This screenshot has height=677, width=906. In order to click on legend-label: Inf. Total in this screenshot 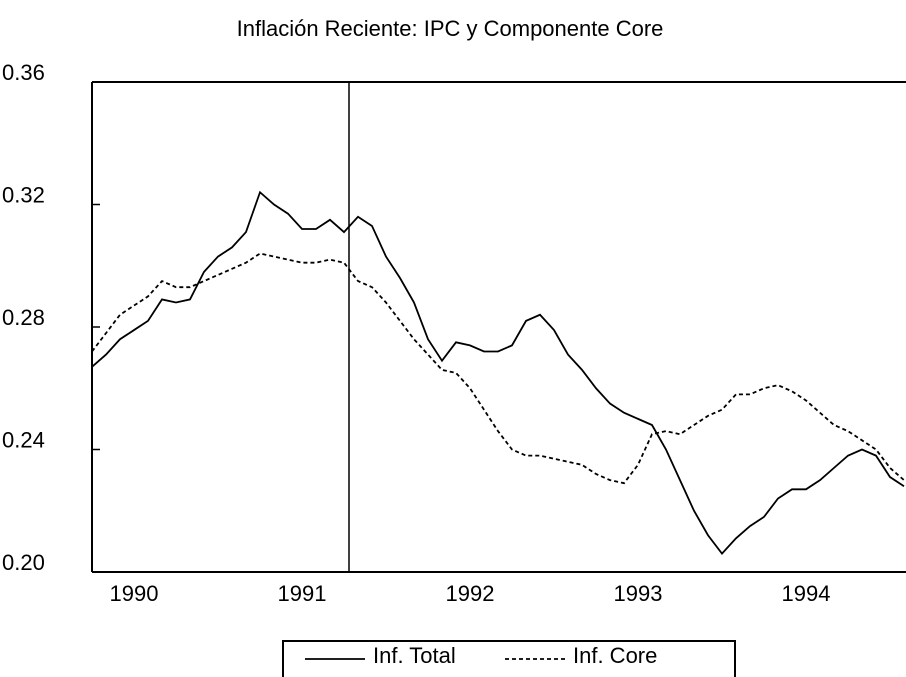, I will do `click(414, 655)`.